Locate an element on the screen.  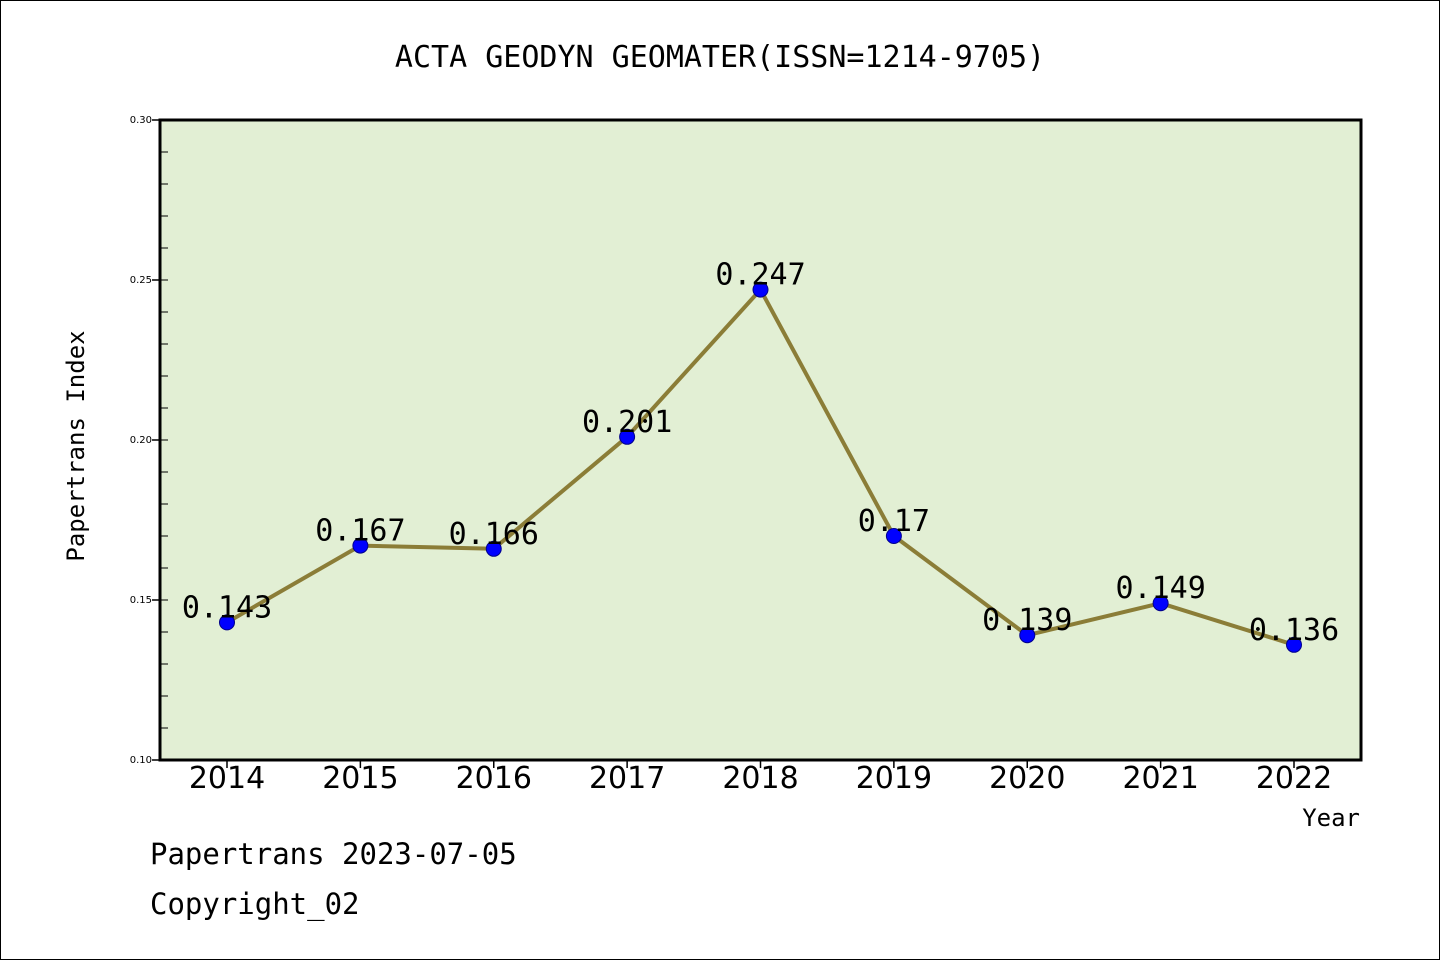
y-tick-label: 0.10 is located at coordinates (141, 760).